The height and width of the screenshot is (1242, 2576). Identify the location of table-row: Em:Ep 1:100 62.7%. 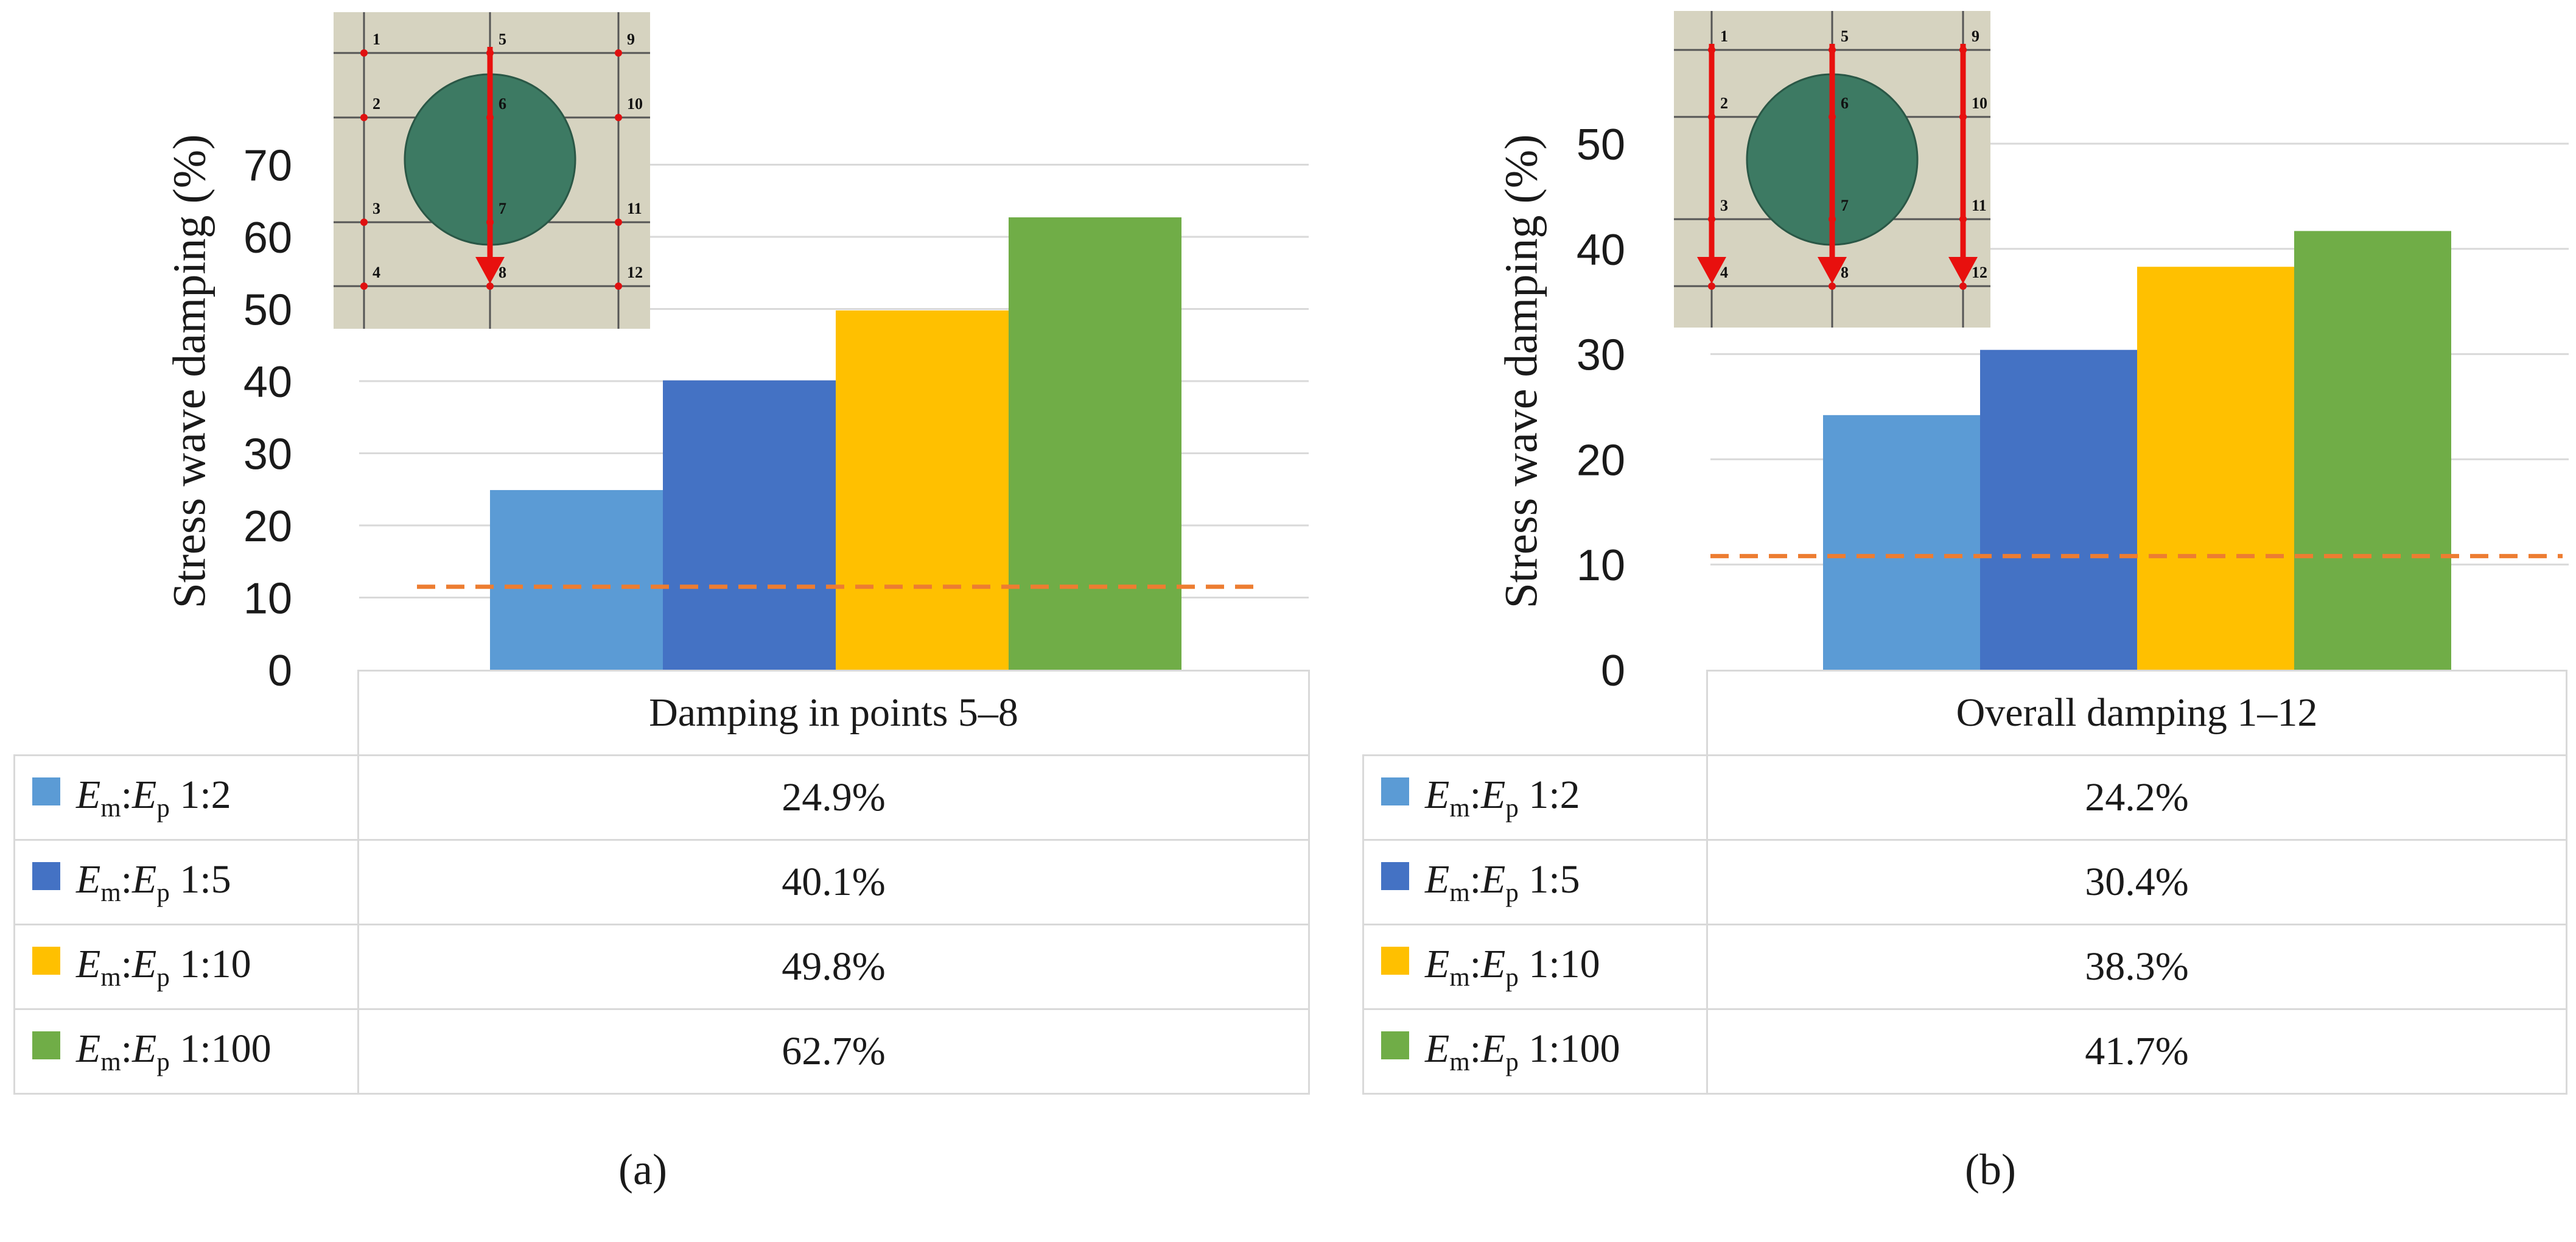
(661, 1051).